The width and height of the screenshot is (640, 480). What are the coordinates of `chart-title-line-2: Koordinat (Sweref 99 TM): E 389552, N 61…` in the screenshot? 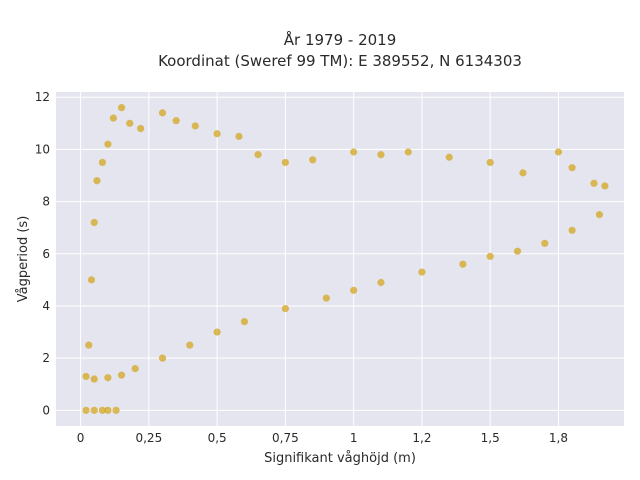 It's located at (340, 61).